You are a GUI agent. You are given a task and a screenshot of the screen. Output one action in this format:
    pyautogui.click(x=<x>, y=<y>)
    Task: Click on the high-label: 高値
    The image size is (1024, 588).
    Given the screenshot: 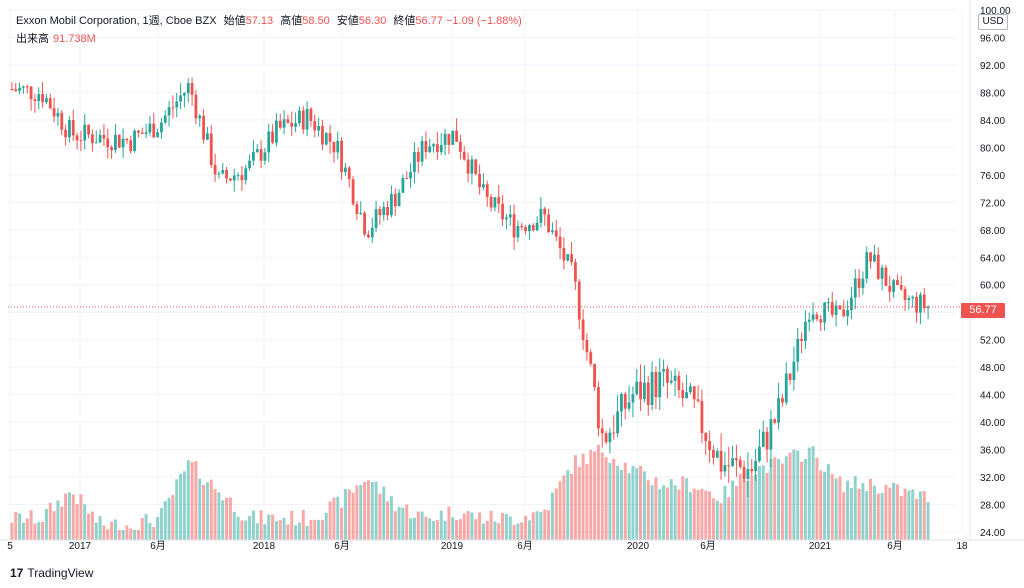 What is the action you would take?
    pyautogui.click(x=291, y=21)
    